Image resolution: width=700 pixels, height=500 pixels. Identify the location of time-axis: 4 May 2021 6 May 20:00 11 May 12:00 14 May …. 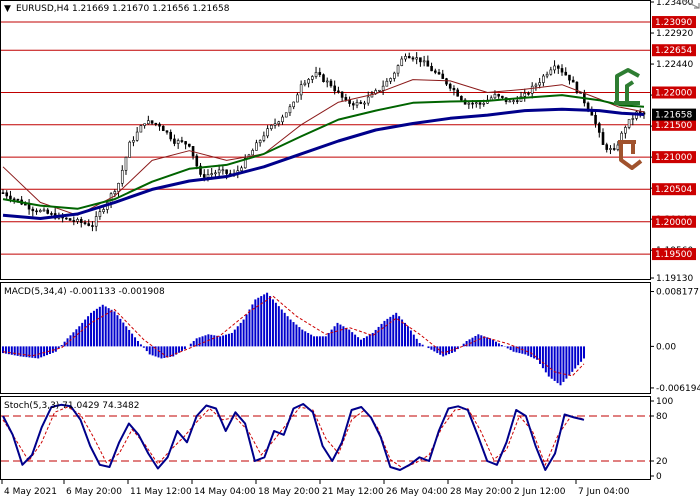
(315, 488).